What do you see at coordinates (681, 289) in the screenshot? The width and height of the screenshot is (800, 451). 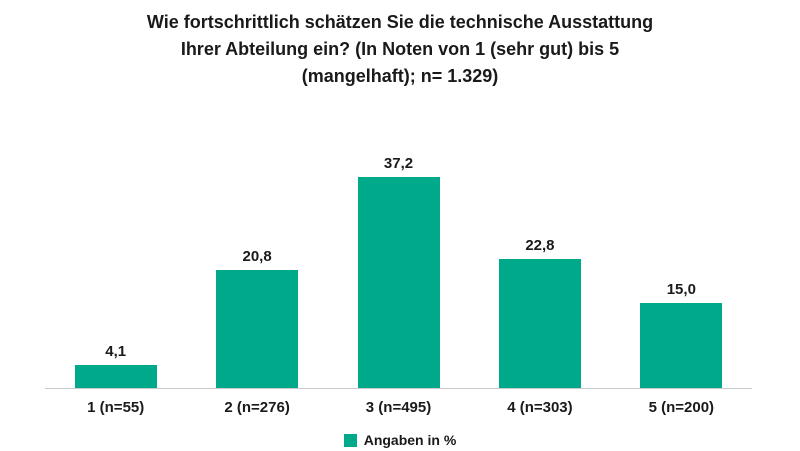 I see `bar-value-label: 15,0` at bounding box center [681, 289].